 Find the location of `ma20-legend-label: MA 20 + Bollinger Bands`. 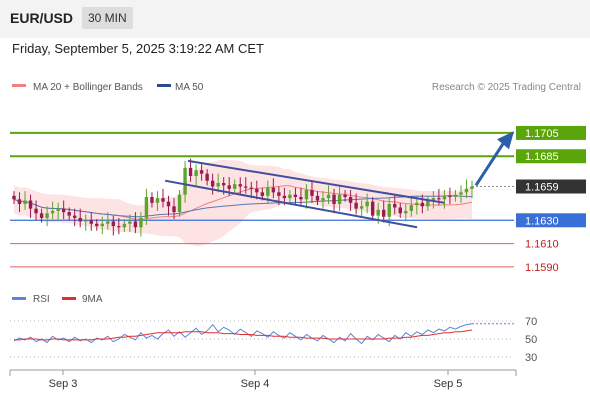

ma20-legend-label: MA 20 + Bollinger Bands is located at coordinates (88, 87).